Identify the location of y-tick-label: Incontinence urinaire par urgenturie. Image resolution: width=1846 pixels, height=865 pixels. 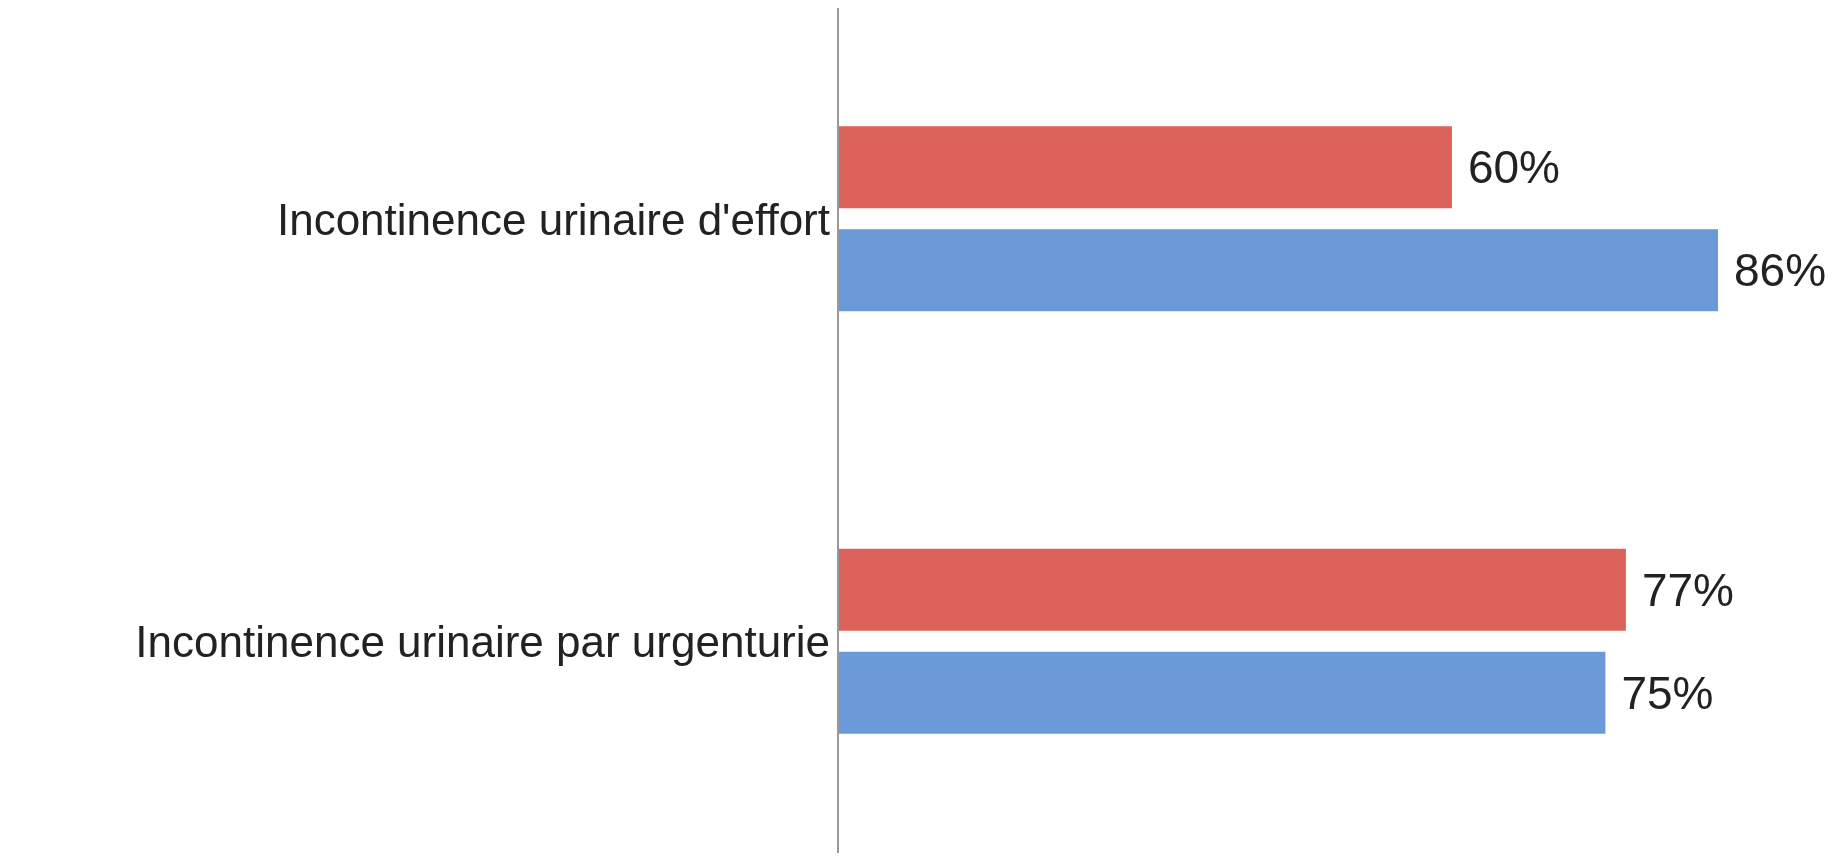
(482, 642).